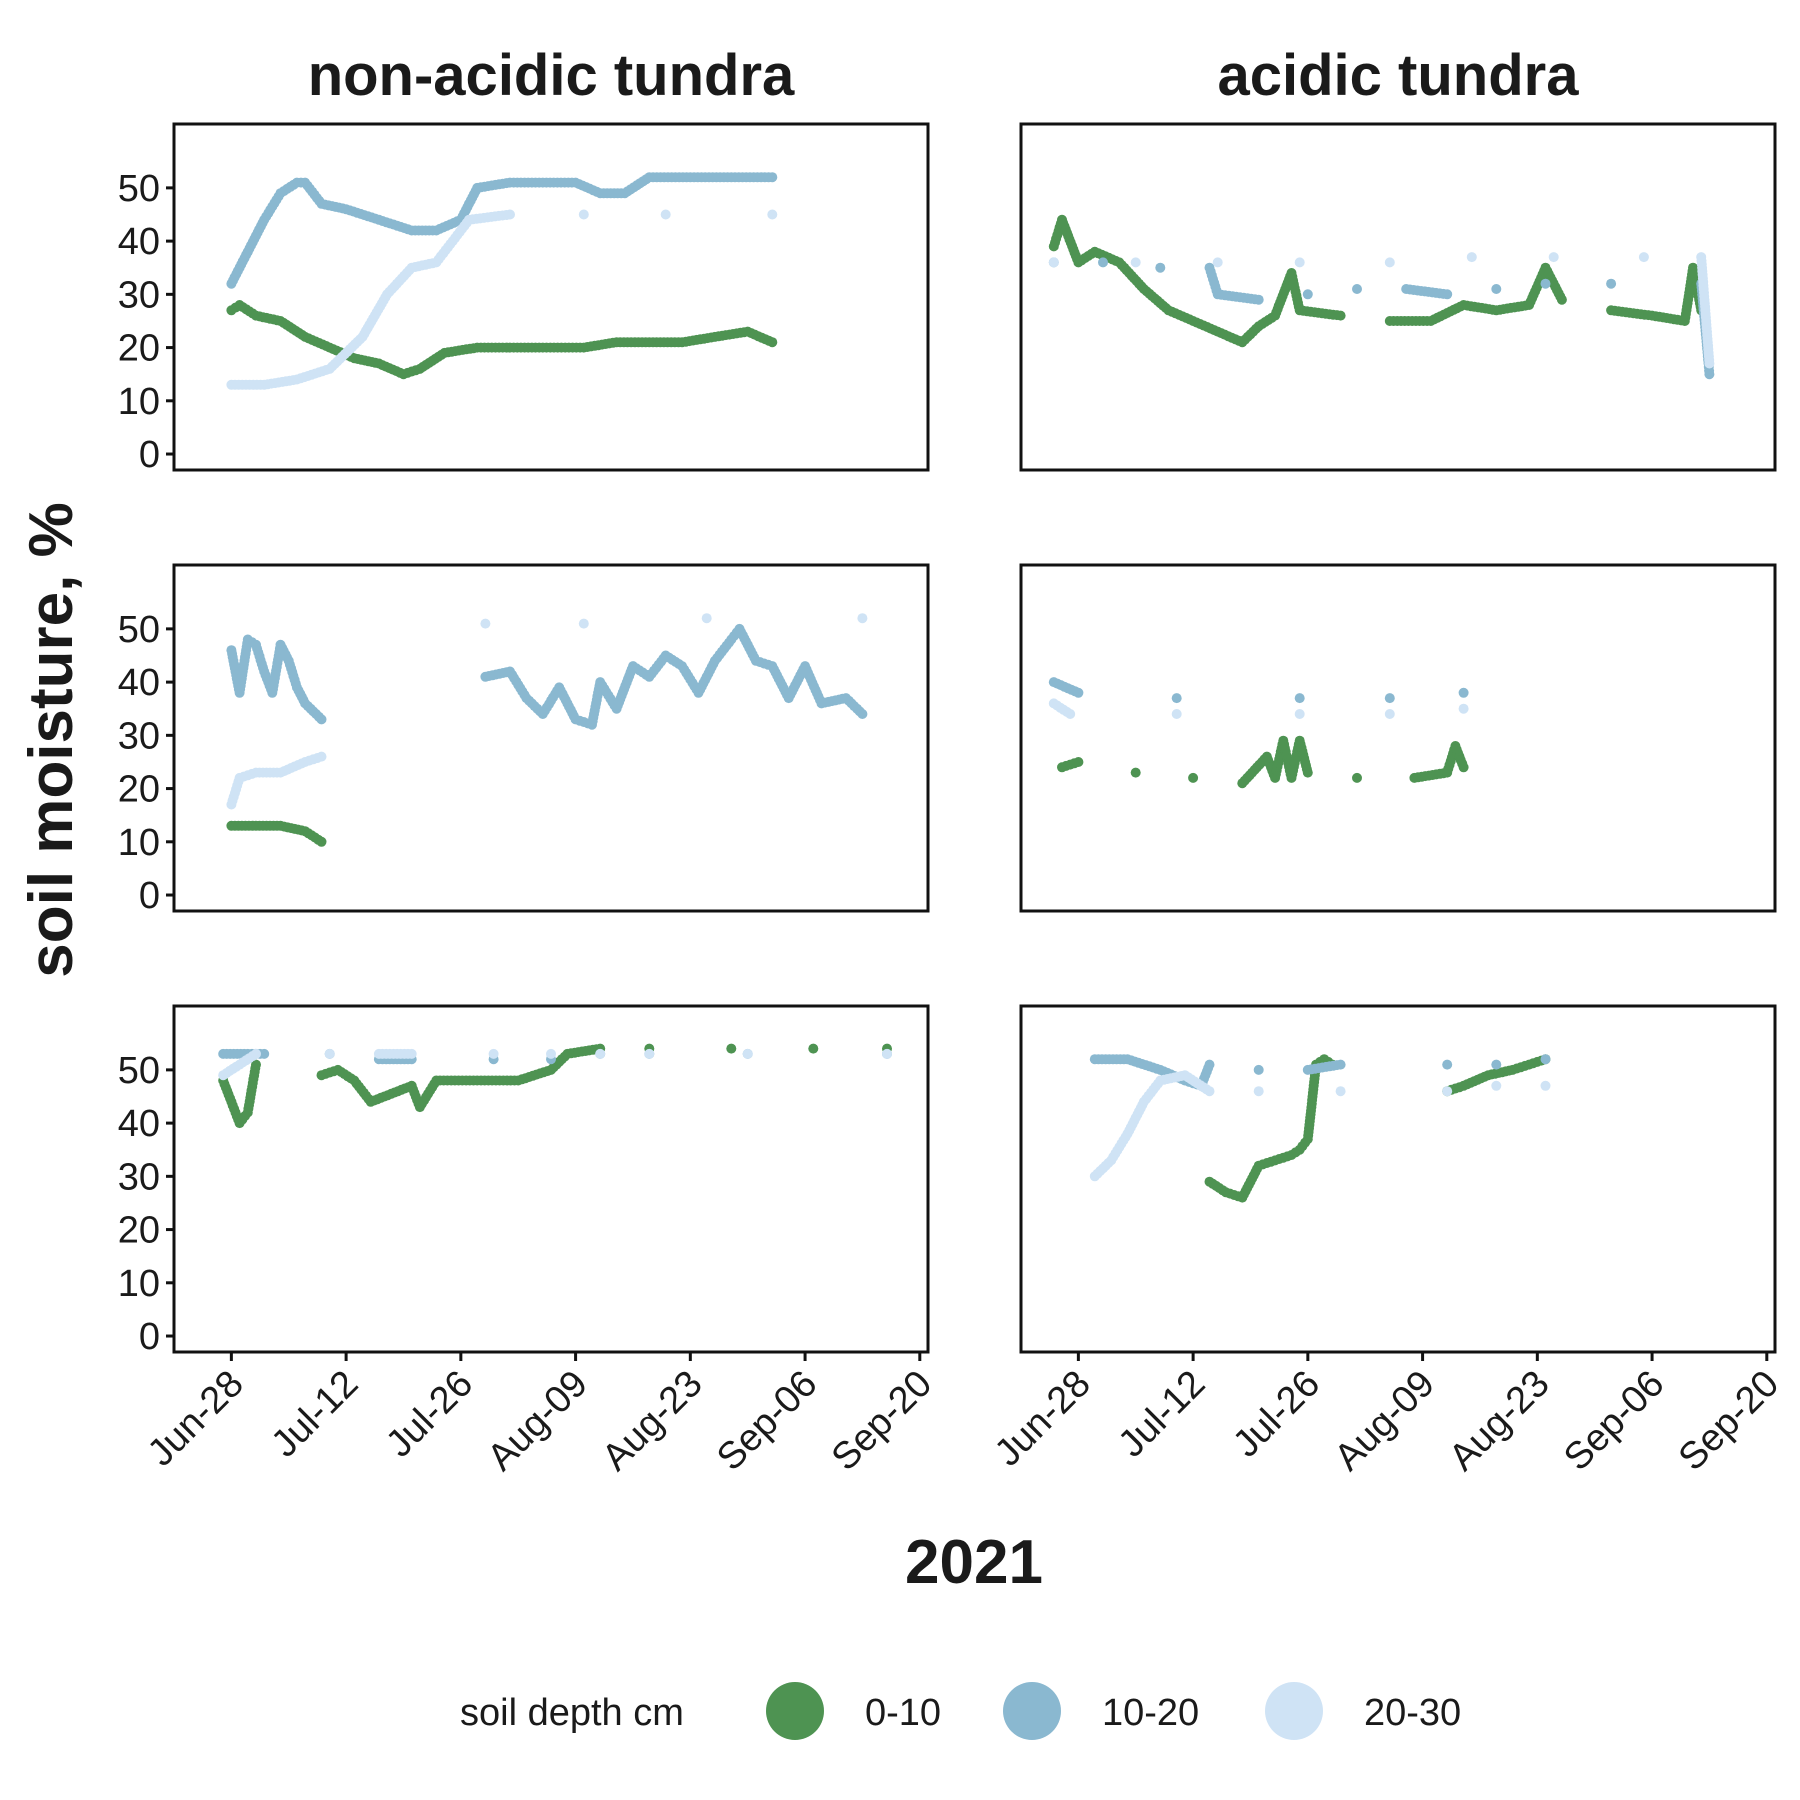 The image size is (1800, 1800). What do you see at coordinates (1399, 75) in the screenshot?
I see `facet-title-right: acidic tundra` at bounding box center [1399, 75].